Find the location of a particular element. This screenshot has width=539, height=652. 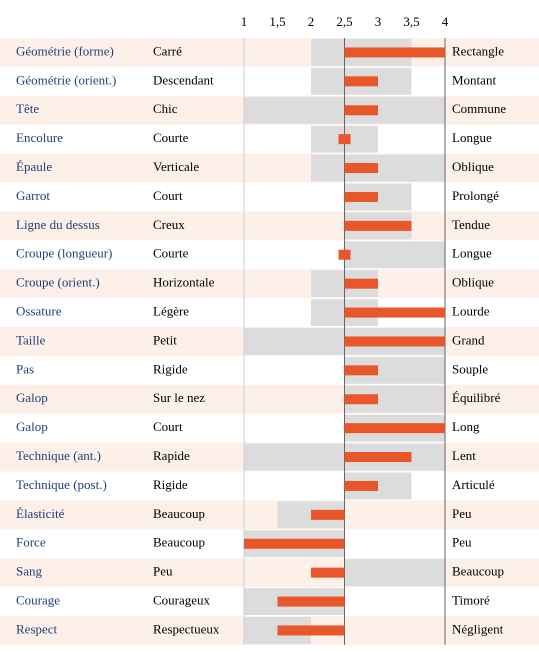

trait-label: Ossature is located at coordinates (39, 311).